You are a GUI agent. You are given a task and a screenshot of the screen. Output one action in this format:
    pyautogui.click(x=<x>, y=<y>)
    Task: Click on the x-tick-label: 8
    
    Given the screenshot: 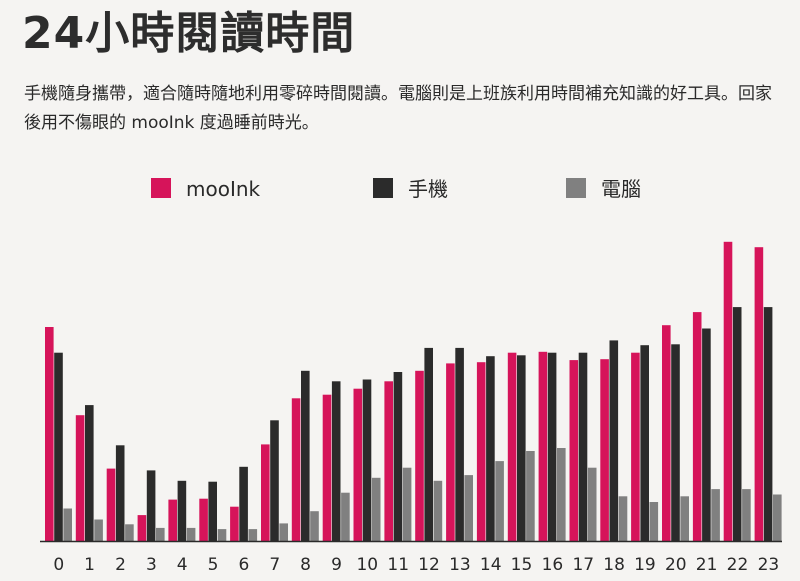 What is the action you would take?
    pyautogui.click(x=305, y=565)
    